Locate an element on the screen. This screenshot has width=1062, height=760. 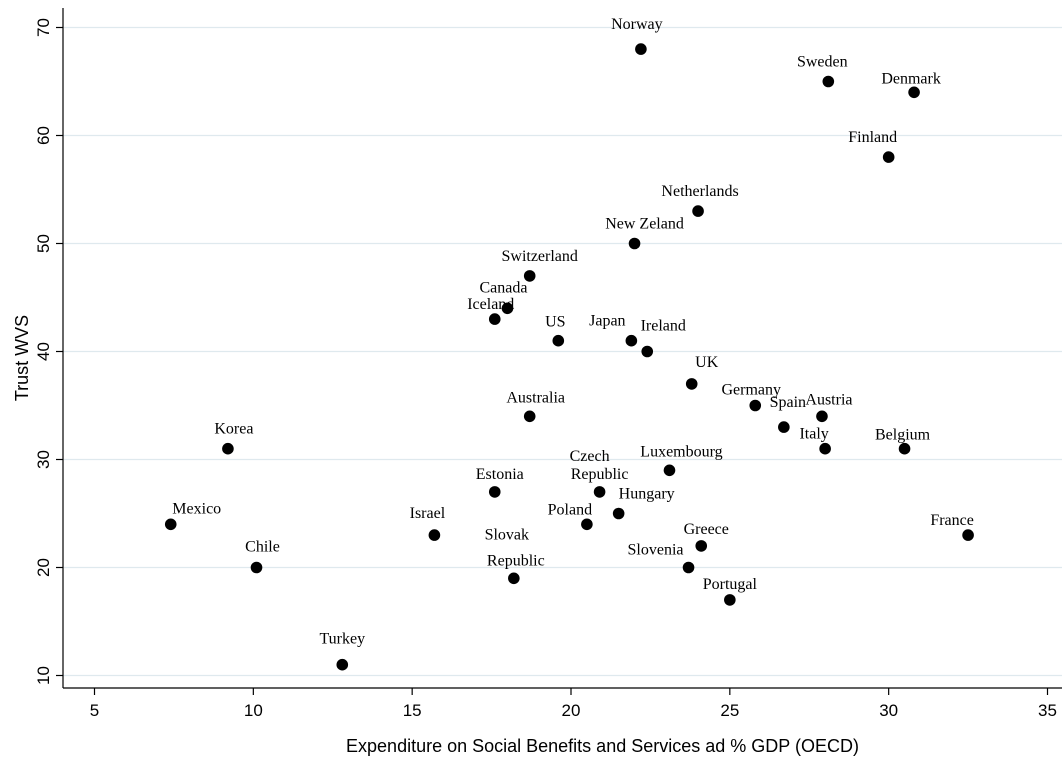
x-tick-label: 20 is located at coordinates (571, 710).